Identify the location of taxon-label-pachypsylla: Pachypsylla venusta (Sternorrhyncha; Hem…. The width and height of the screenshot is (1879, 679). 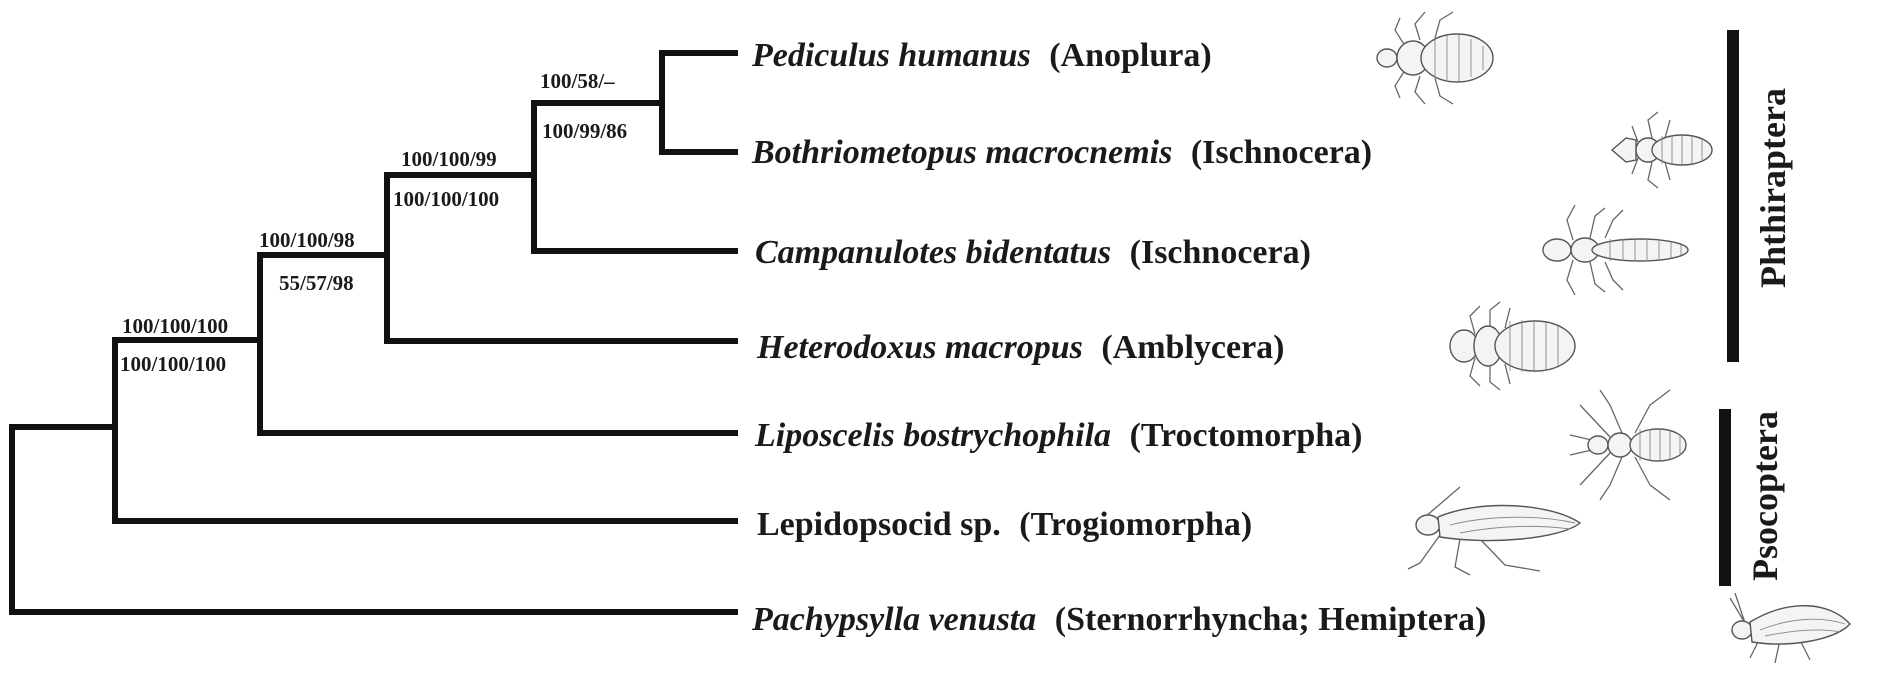
(1118, 619).